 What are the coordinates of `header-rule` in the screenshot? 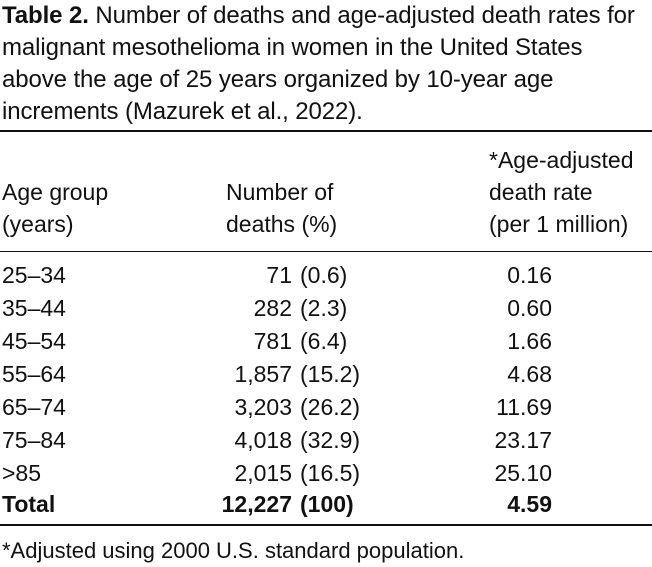 It's located at (326, 251).